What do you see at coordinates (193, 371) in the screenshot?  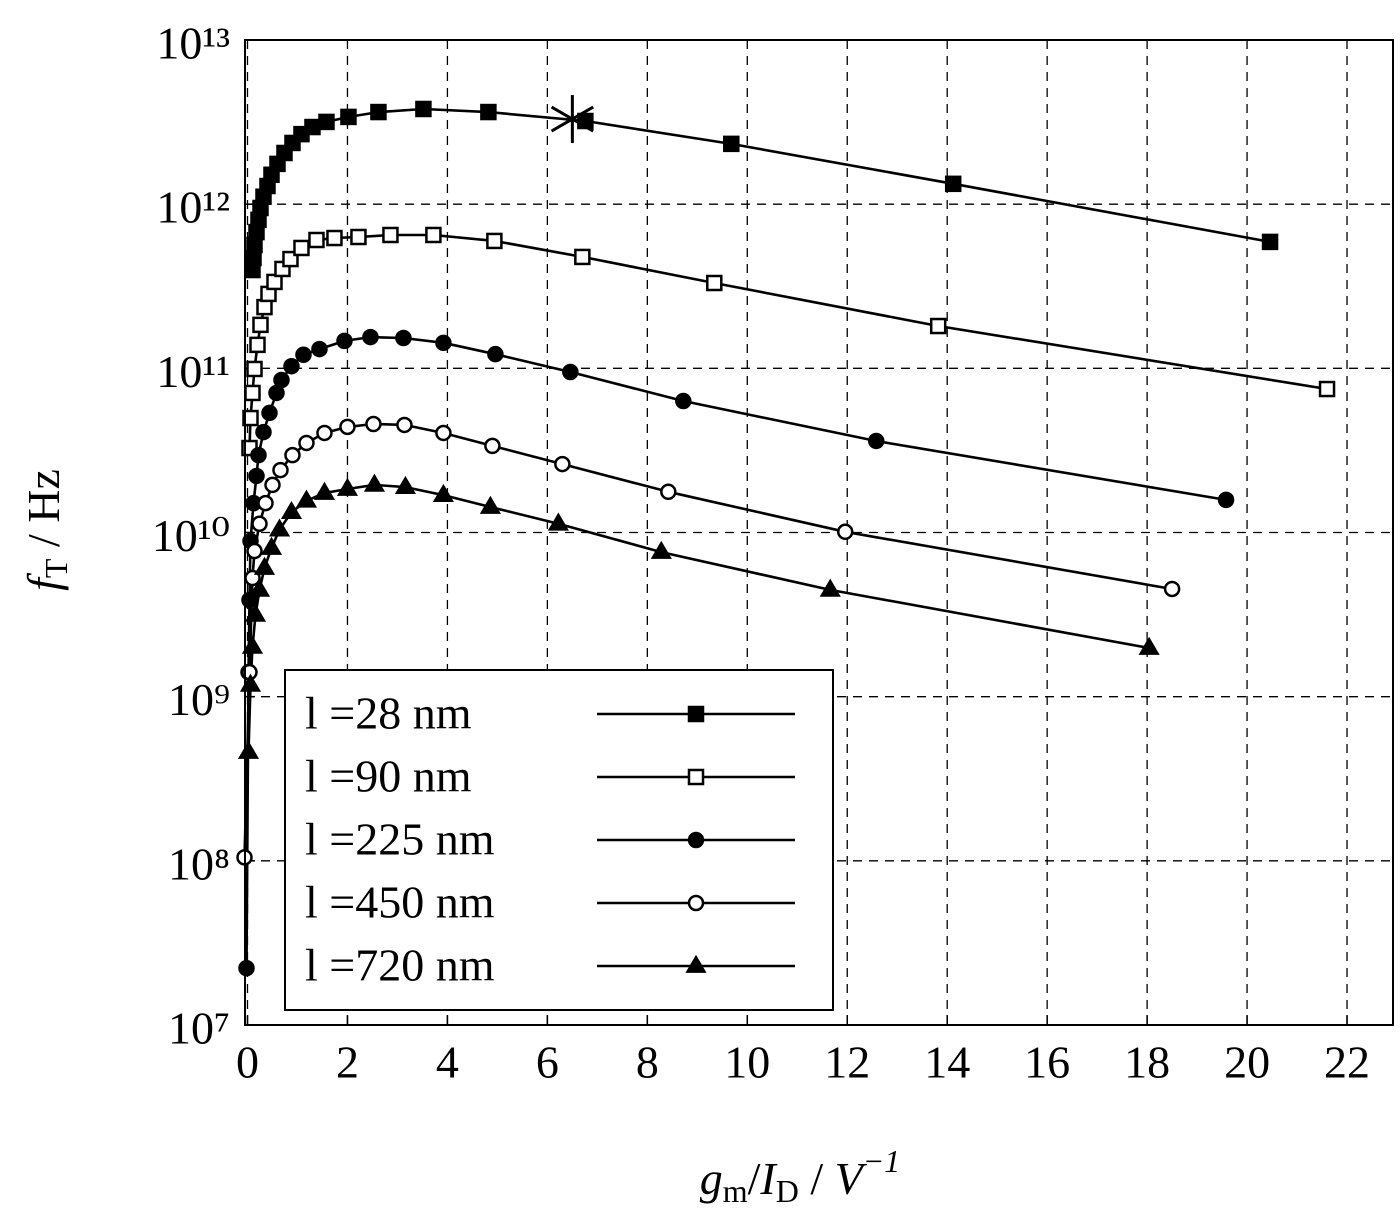 I see `y-tick-label: 10¹¹` at bounding box center [193, 371].